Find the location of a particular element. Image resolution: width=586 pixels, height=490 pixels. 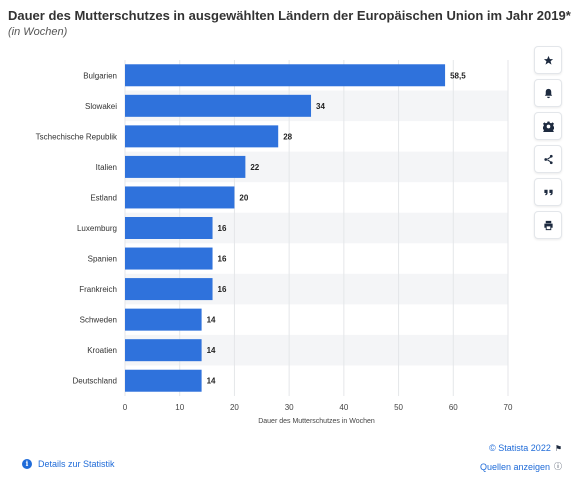

value-label: 58,5 is located at coordinates (458, 75).